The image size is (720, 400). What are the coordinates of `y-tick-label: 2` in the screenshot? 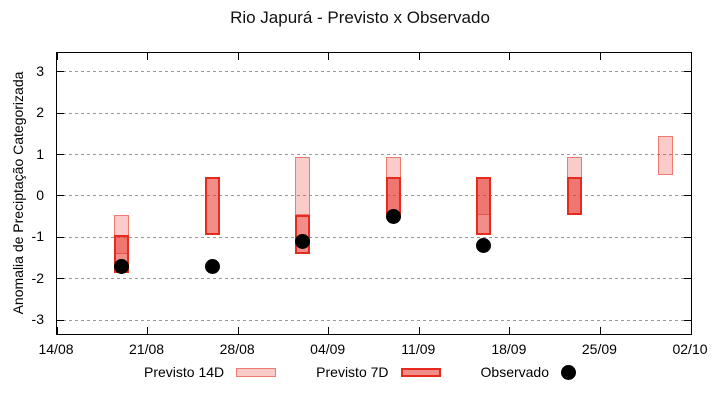 It's located at (40, 112).